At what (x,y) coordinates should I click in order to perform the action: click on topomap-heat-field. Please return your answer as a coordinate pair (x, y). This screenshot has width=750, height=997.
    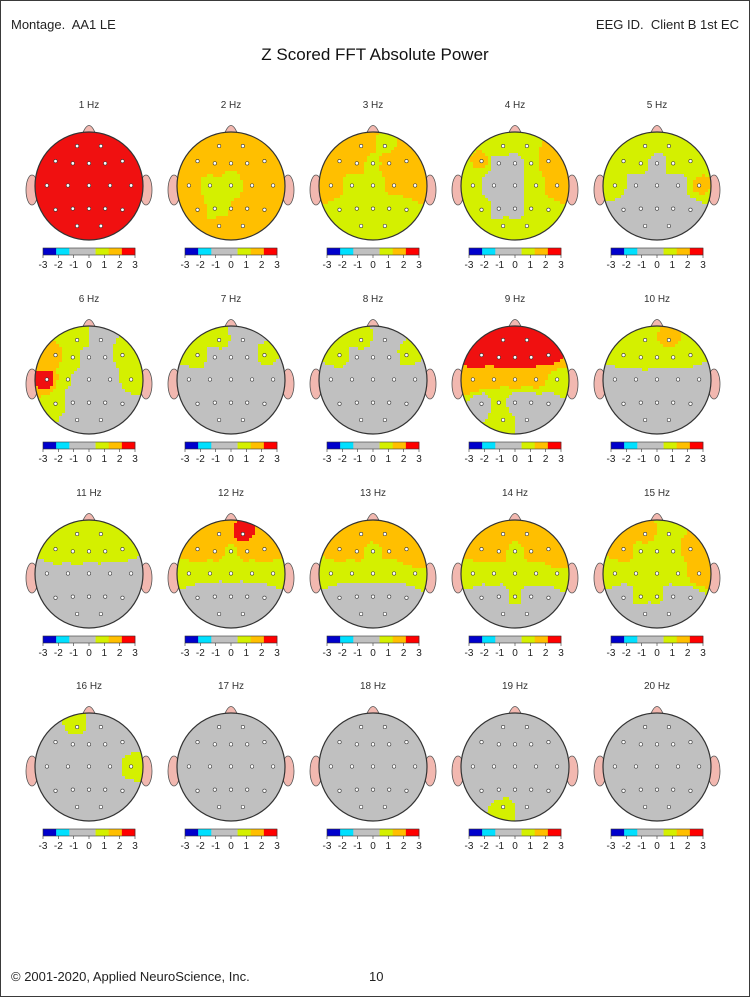
    Looking at the image, I should click on (89, 574).